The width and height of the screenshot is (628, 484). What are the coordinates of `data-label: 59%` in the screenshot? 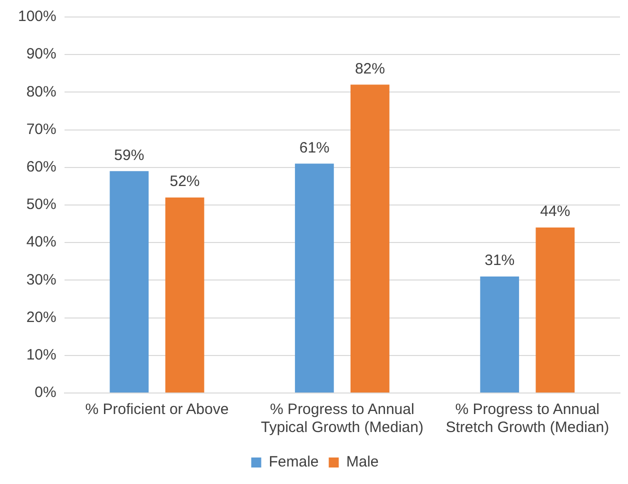 It's located at (129, 155).